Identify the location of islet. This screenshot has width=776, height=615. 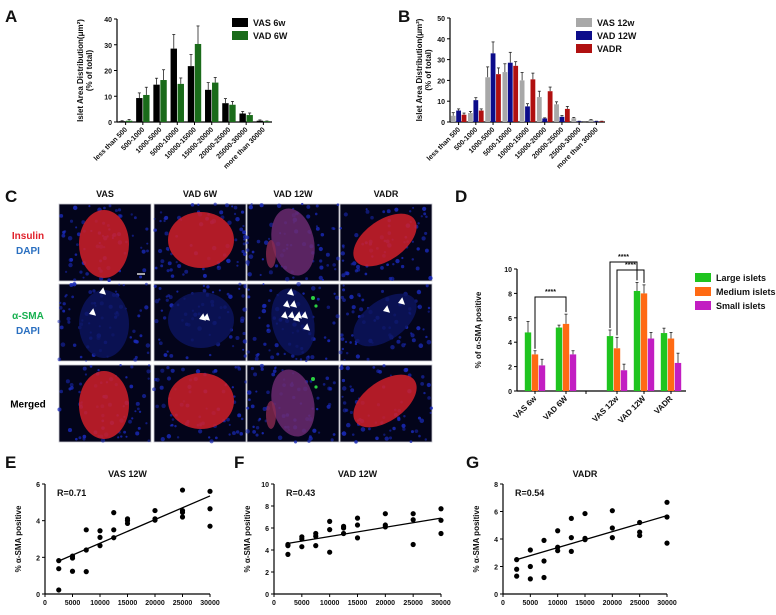
(201, 401).